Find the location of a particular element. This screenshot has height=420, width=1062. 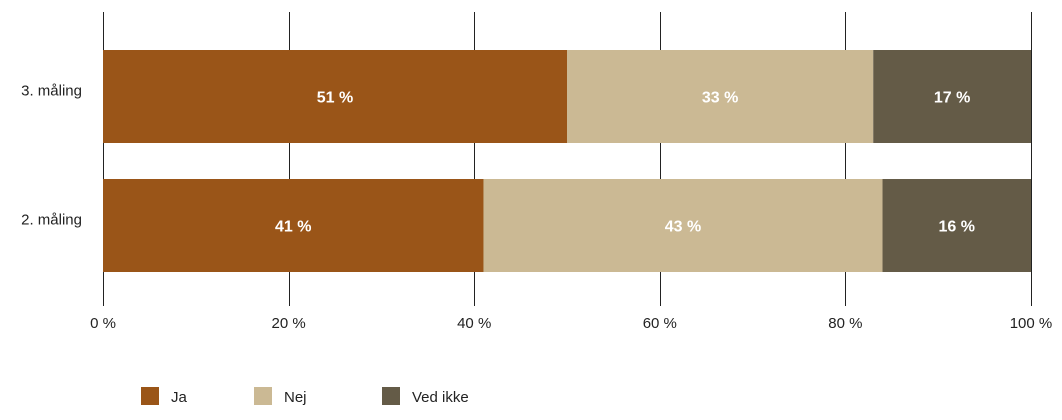

data-label-1-2: 33 % is located at coordinates (720, 98).